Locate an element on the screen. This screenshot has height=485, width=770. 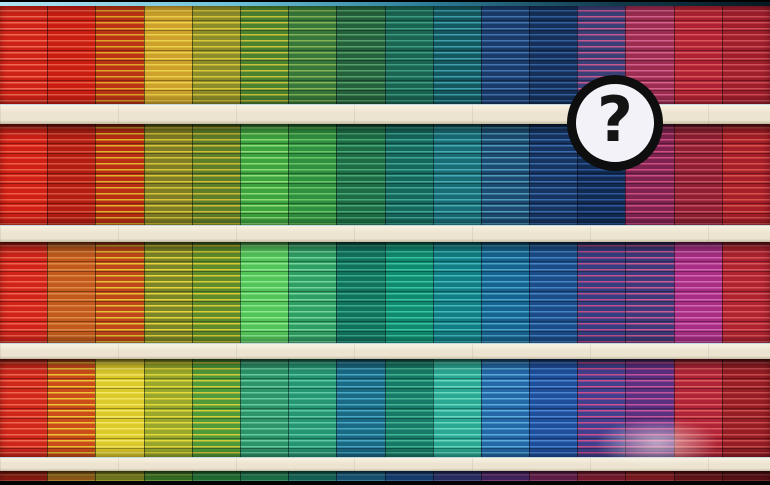
question-mark-glyph: ? is located at coordinates (615, 119).